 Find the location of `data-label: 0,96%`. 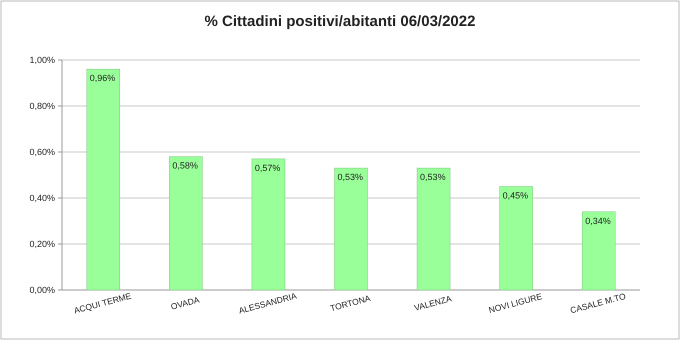

data-label: 0,96% is located at coordinates (103, 78).